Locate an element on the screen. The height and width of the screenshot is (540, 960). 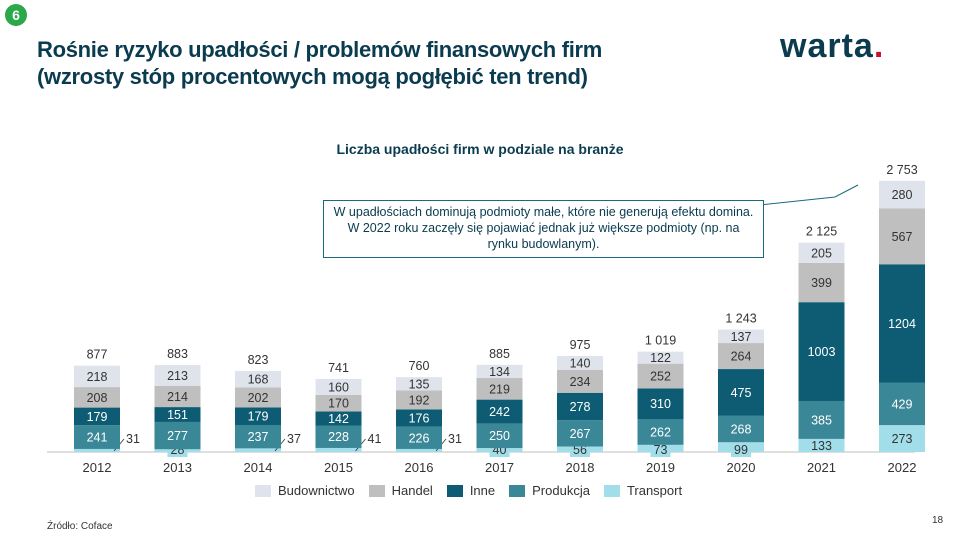
bar-value-label: 264 is located at coordinates (741, 357).